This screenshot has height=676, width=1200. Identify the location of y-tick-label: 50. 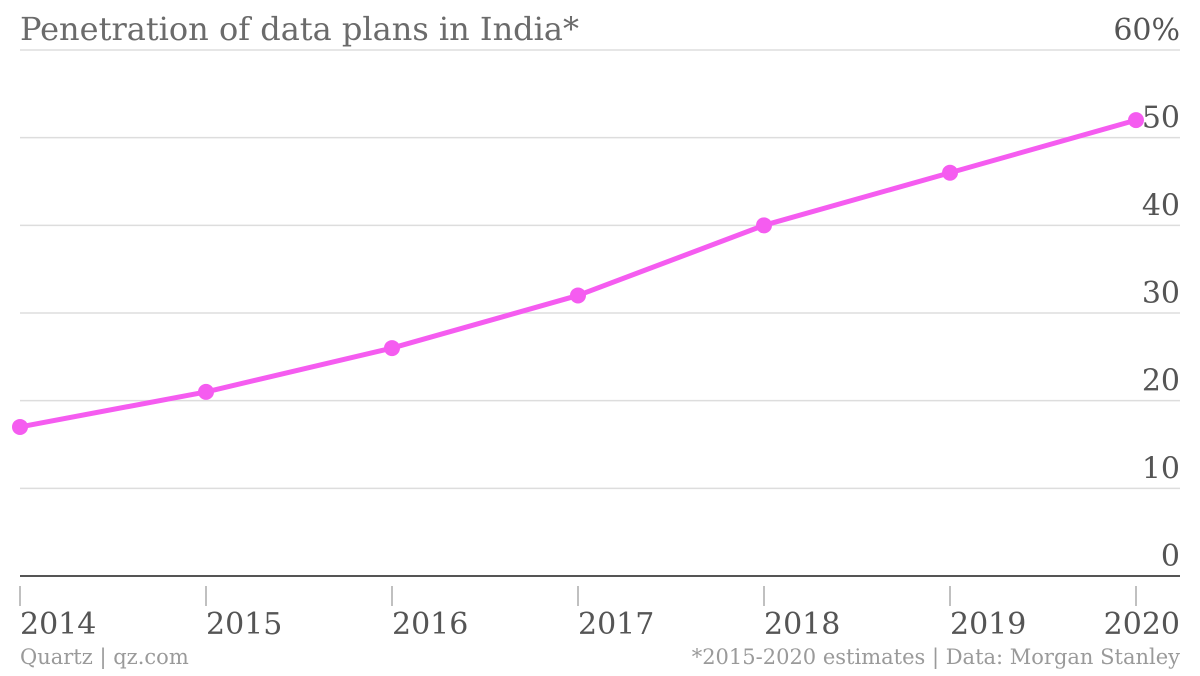
(1161, 118).